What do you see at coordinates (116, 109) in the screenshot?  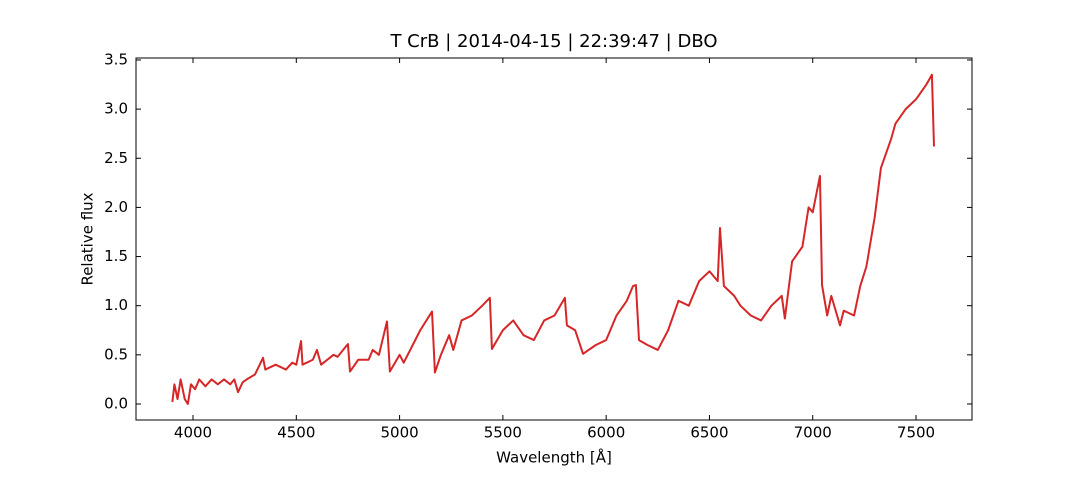 I see `y-tick-label: 3.0` at bounding box center [116, 109].